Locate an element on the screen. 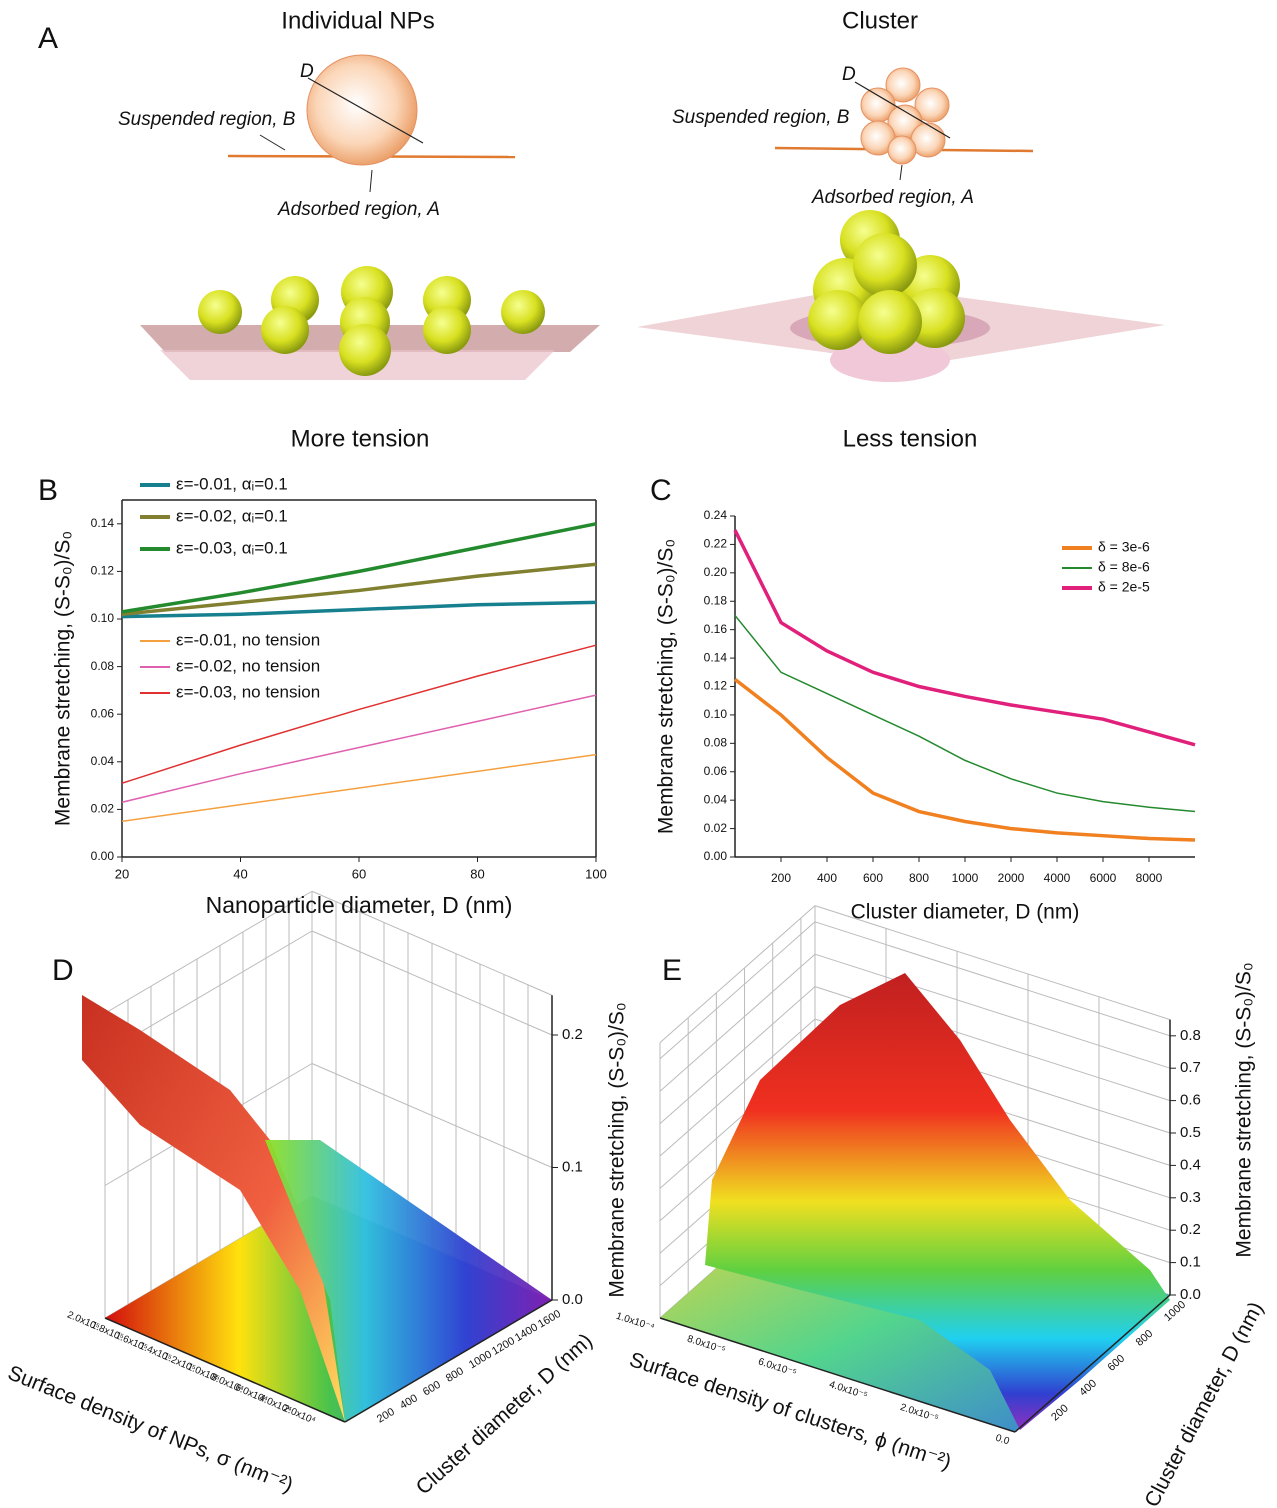 The width and height of the screenshot is (1277, 1508). y-tick-label: 0.10 is located at coordinates (103, 618).